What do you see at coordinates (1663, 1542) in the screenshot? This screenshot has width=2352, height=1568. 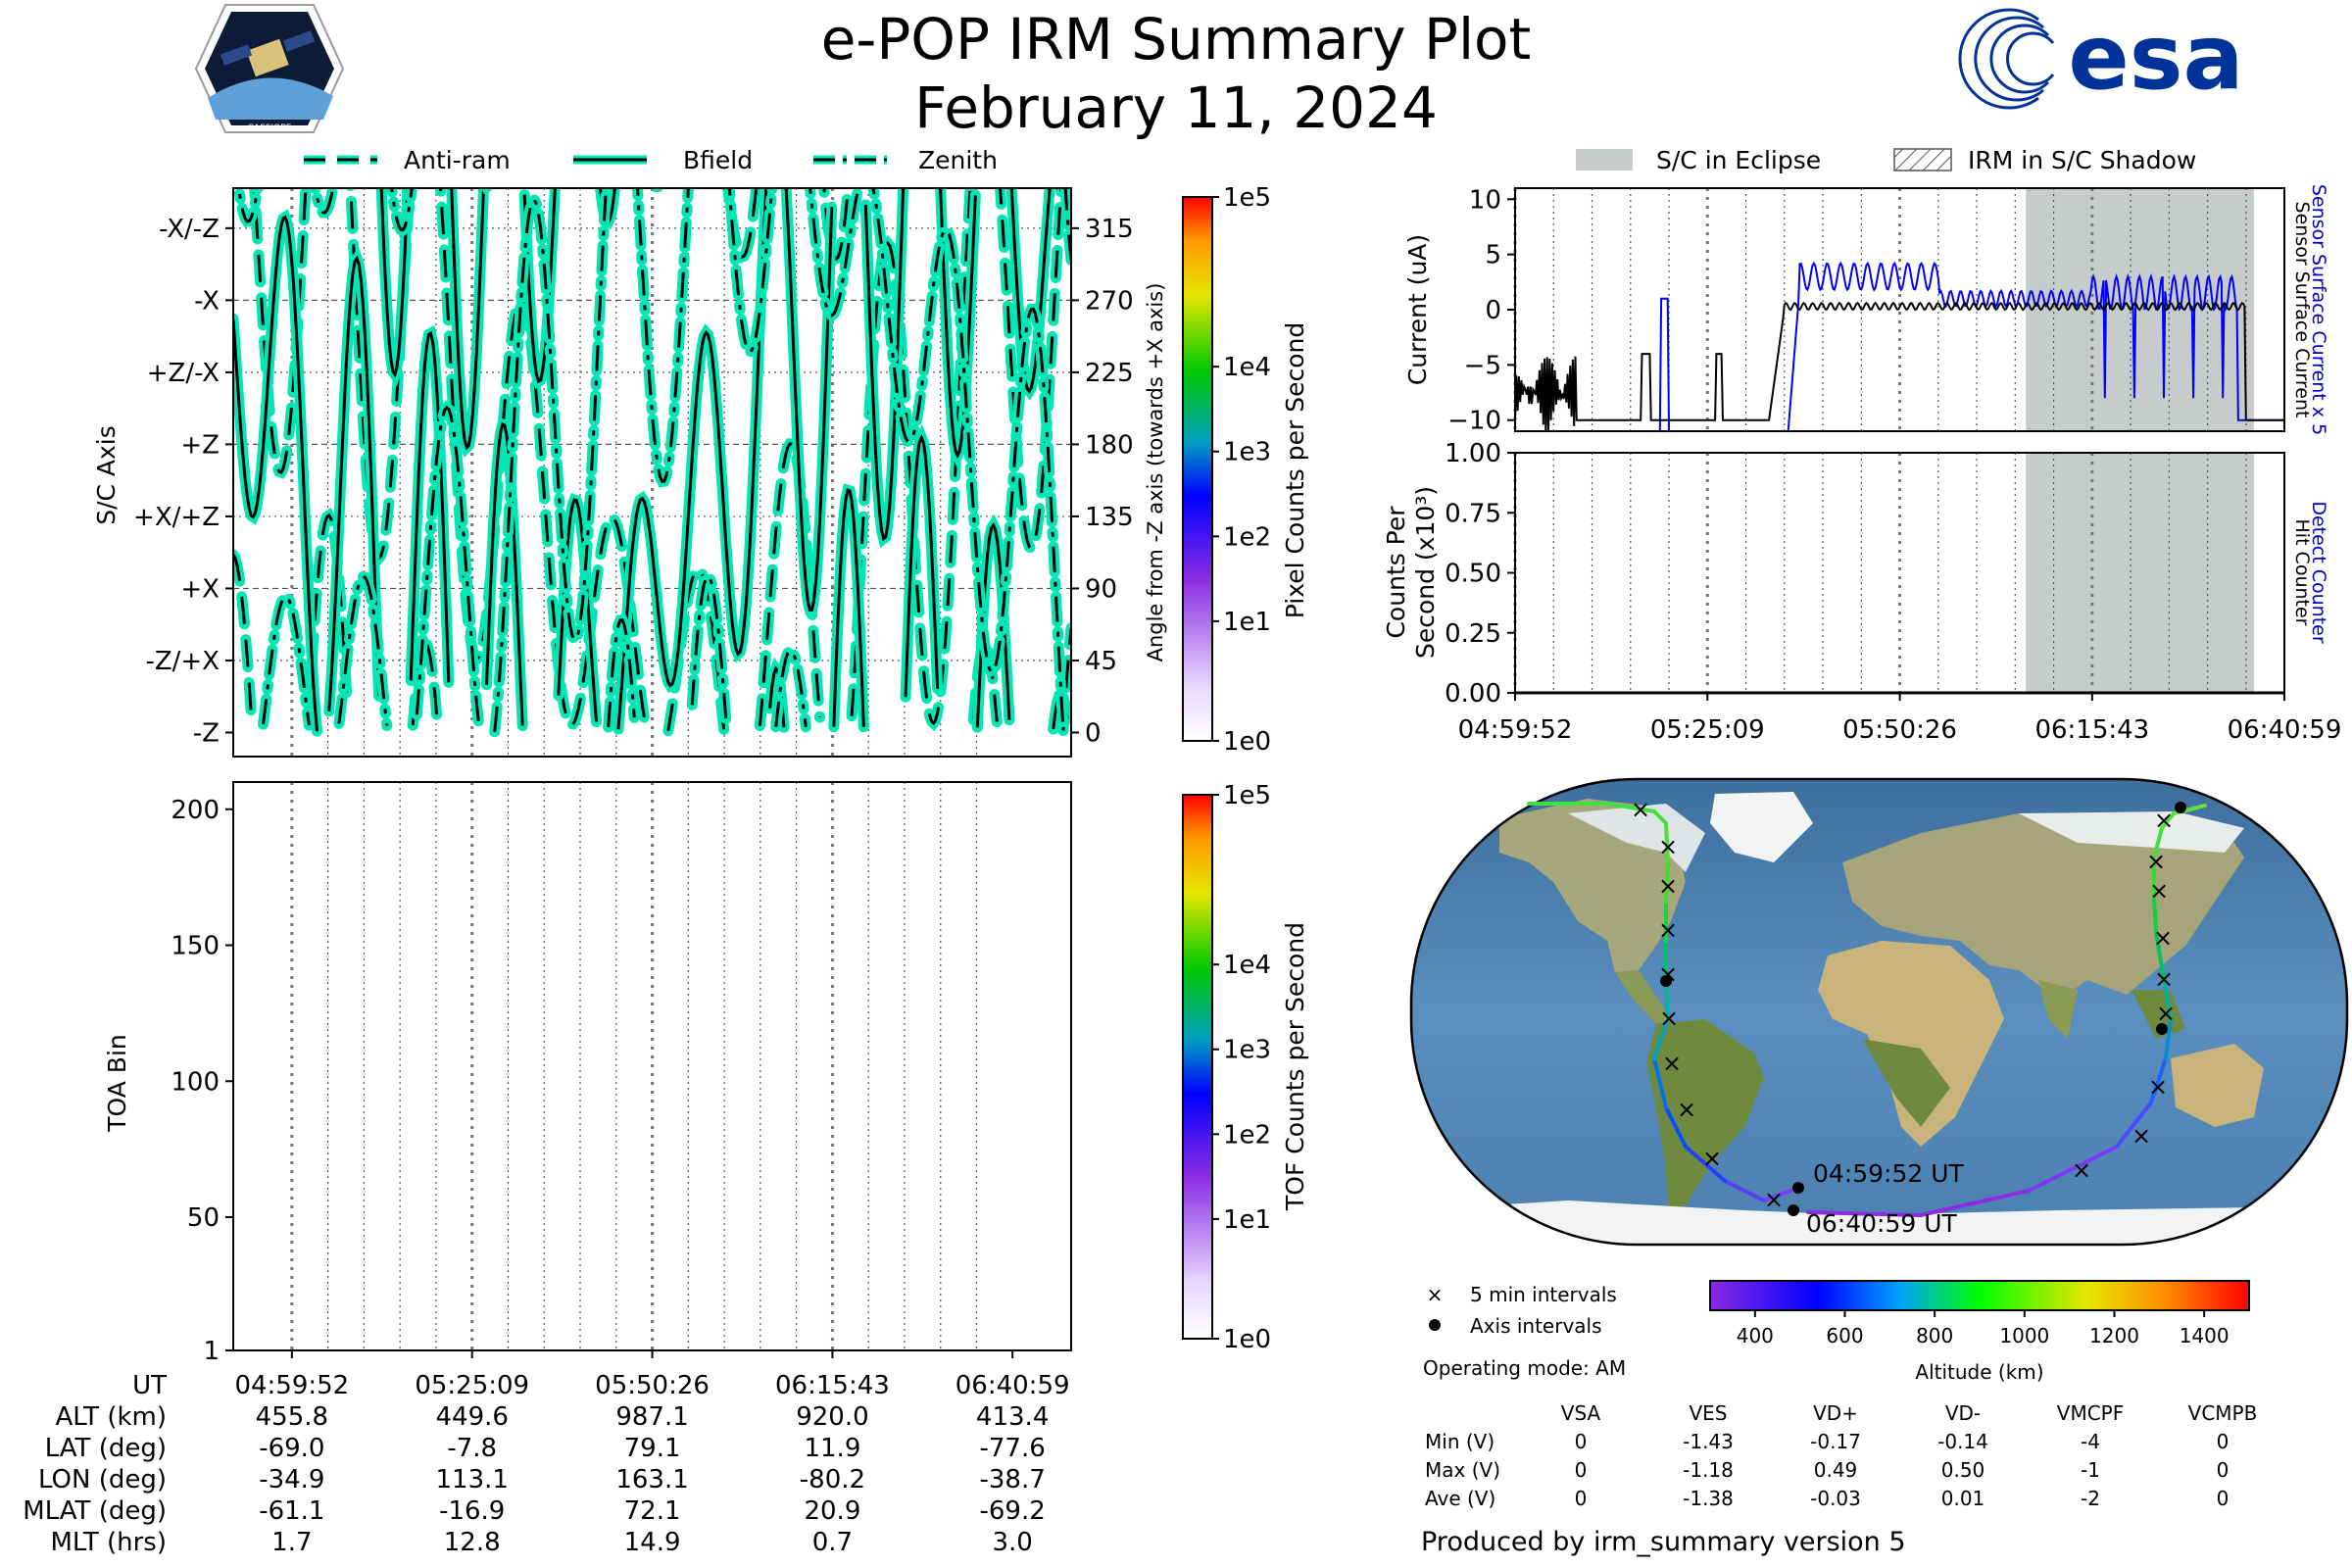 I see `footer-text: Produced by irm_summary version 5` at bounding box center [1663, 1542].